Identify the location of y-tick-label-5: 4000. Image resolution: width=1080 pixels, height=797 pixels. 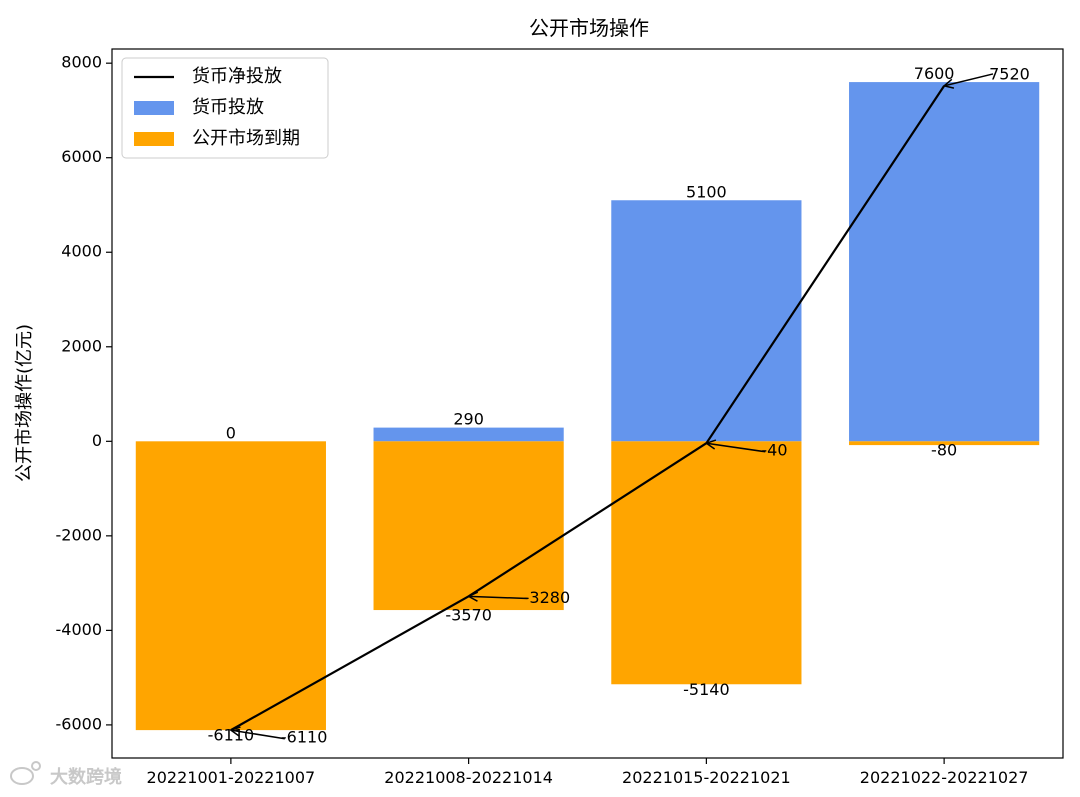
(81, 251).